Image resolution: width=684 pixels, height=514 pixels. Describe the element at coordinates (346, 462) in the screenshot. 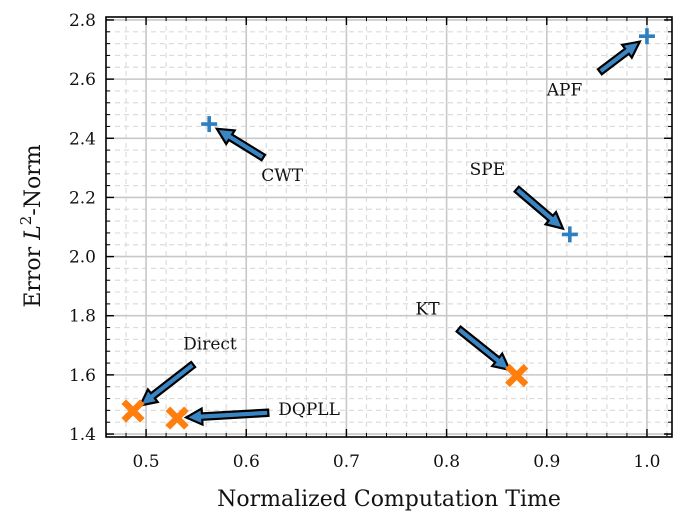

I see `x-tick-label: 0.7` at that location.